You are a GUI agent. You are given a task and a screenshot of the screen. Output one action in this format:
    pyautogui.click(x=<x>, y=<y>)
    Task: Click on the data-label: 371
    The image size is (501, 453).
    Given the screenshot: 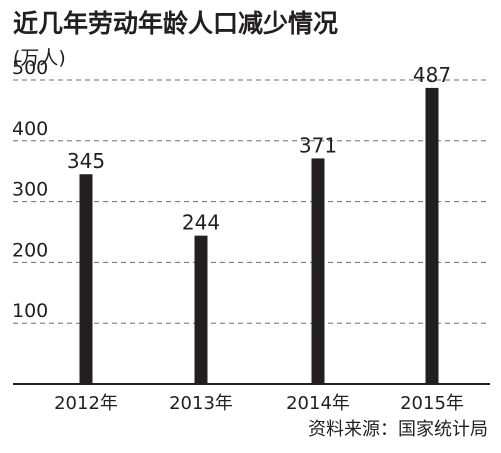 What is the action you would take?
    pyautogui.click(x=318, y=145)
    